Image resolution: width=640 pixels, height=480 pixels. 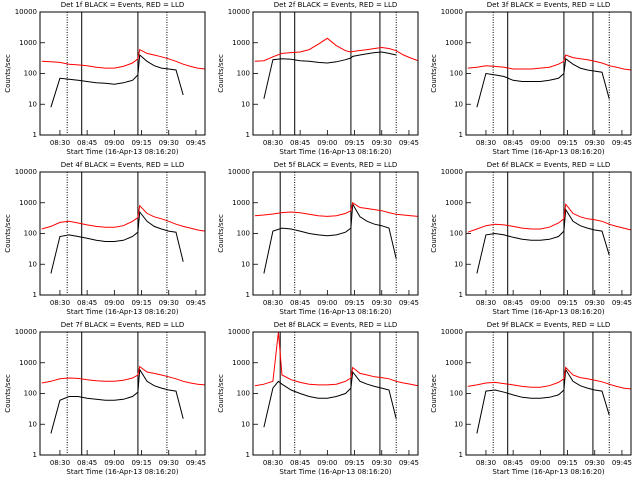 I want to click on chart-title: Det 7f BLACK = Events, RED = LLD, so click(x=122, y=325).